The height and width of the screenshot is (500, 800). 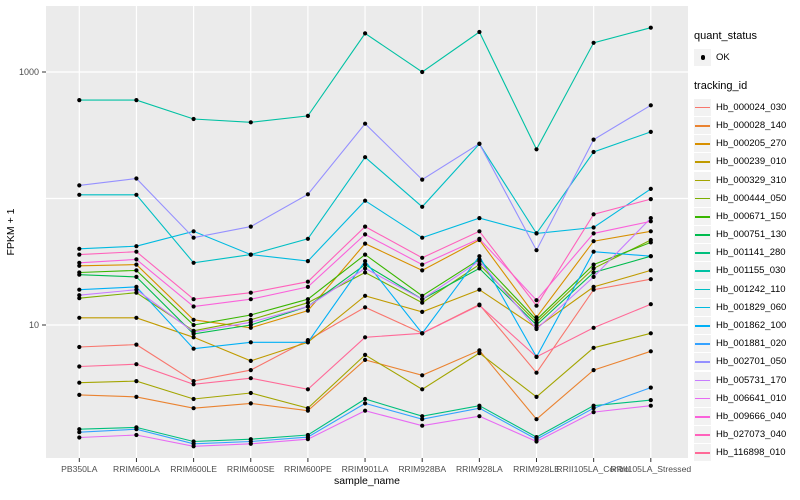 What do you see at coordinates (34, 325) in the screenshot?
I see `y-tick-label: 10` at bounding box center [34, 325].